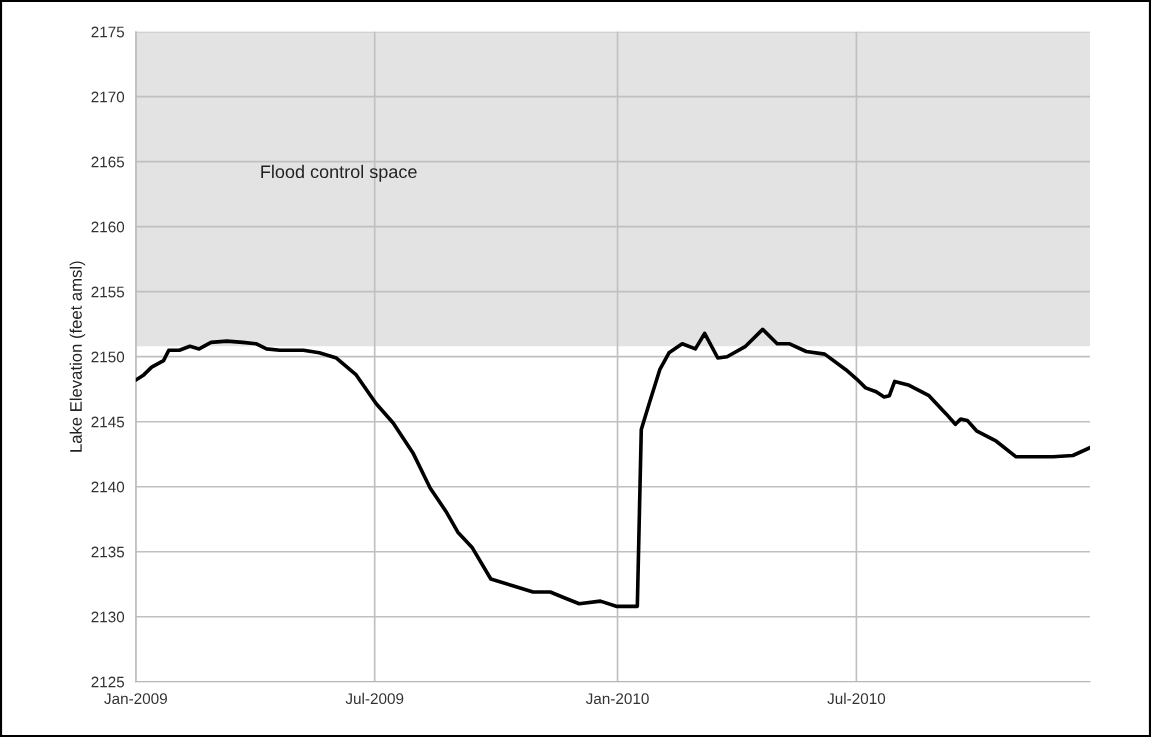 The height and width of the screenshot is (737, 1151). I want to click on y-tick-label: 2150, so click(108, 357).